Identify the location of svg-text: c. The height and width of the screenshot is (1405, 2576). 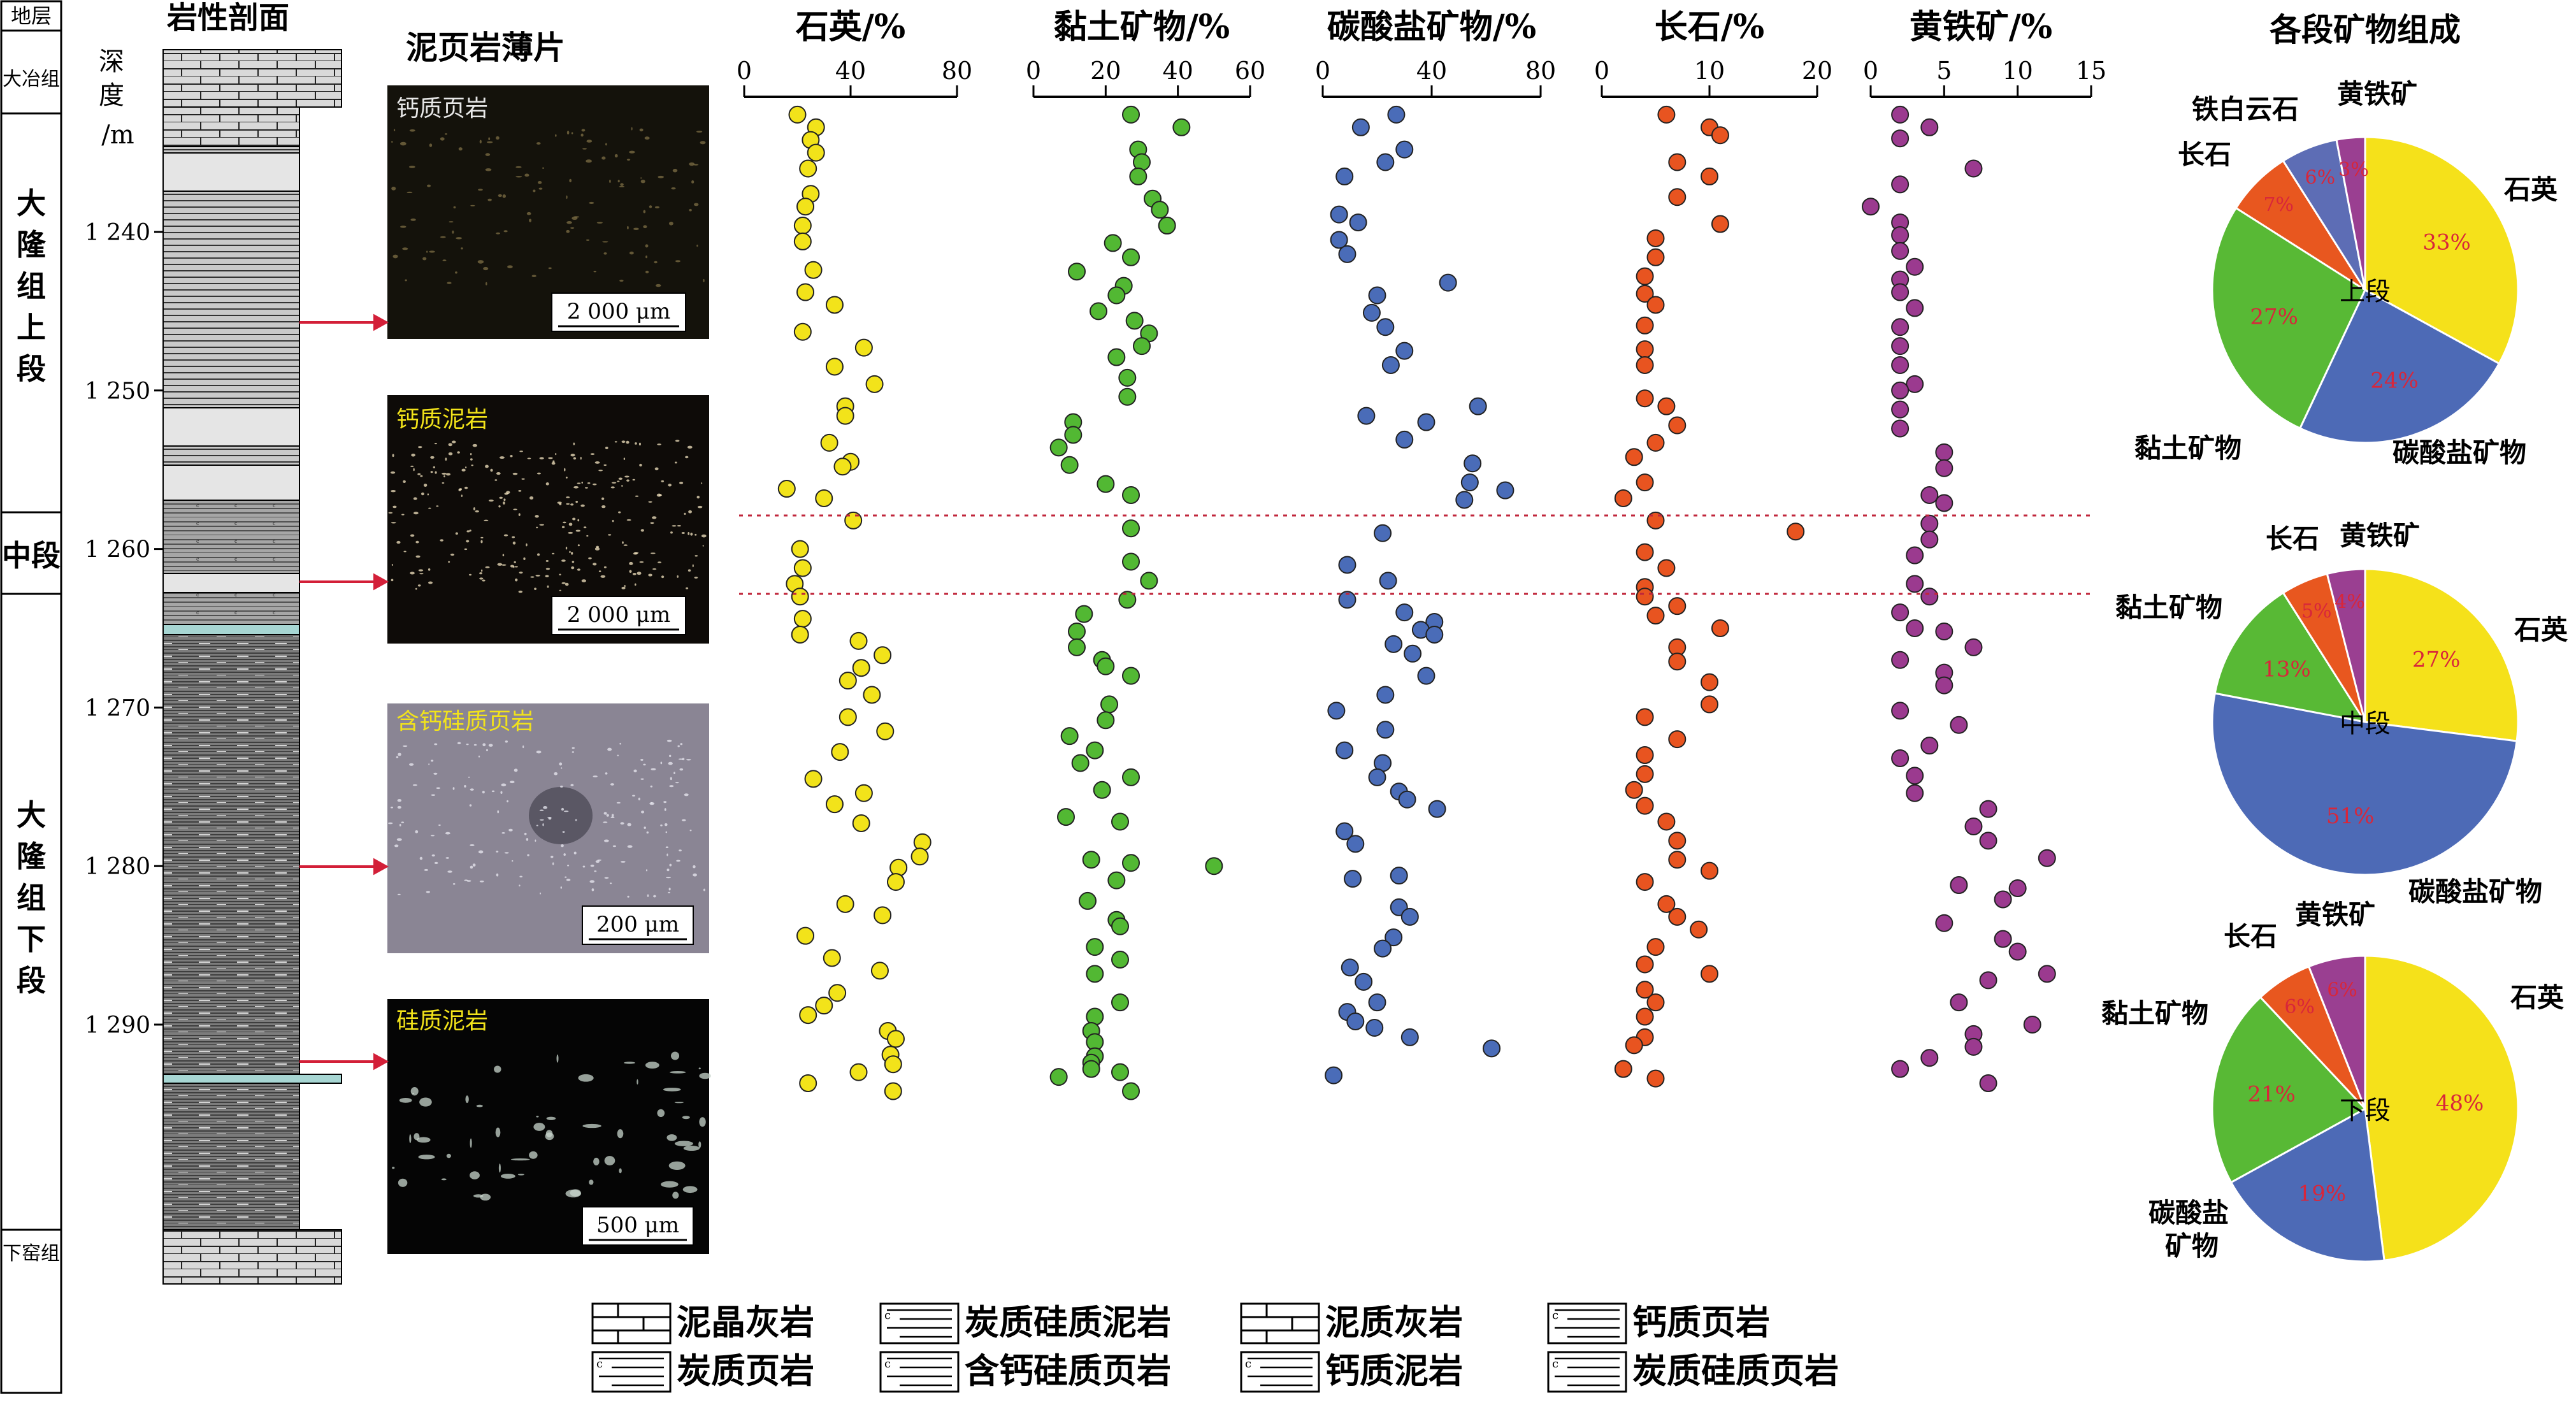
(1555, 1364).